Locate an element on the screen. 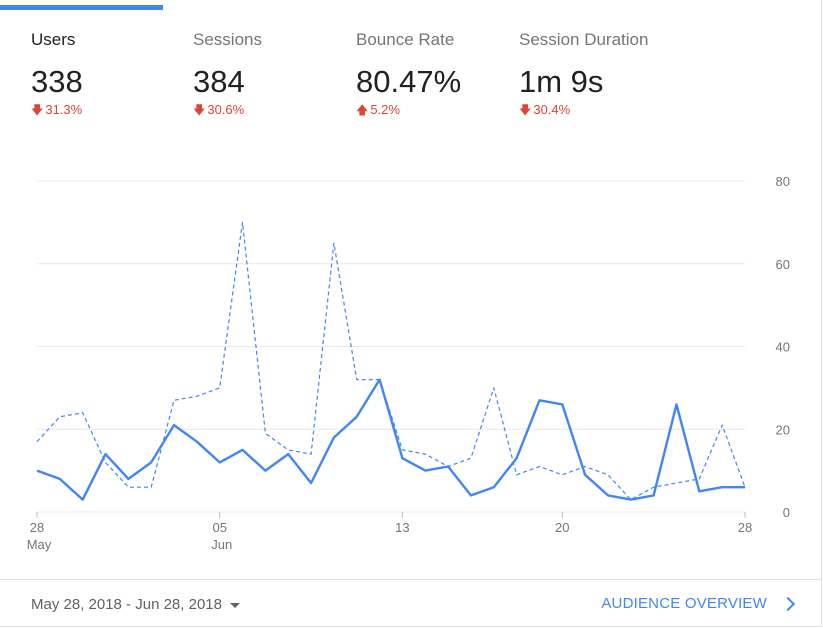  x-tick-month-label: May is located at coordinates (39, 544).